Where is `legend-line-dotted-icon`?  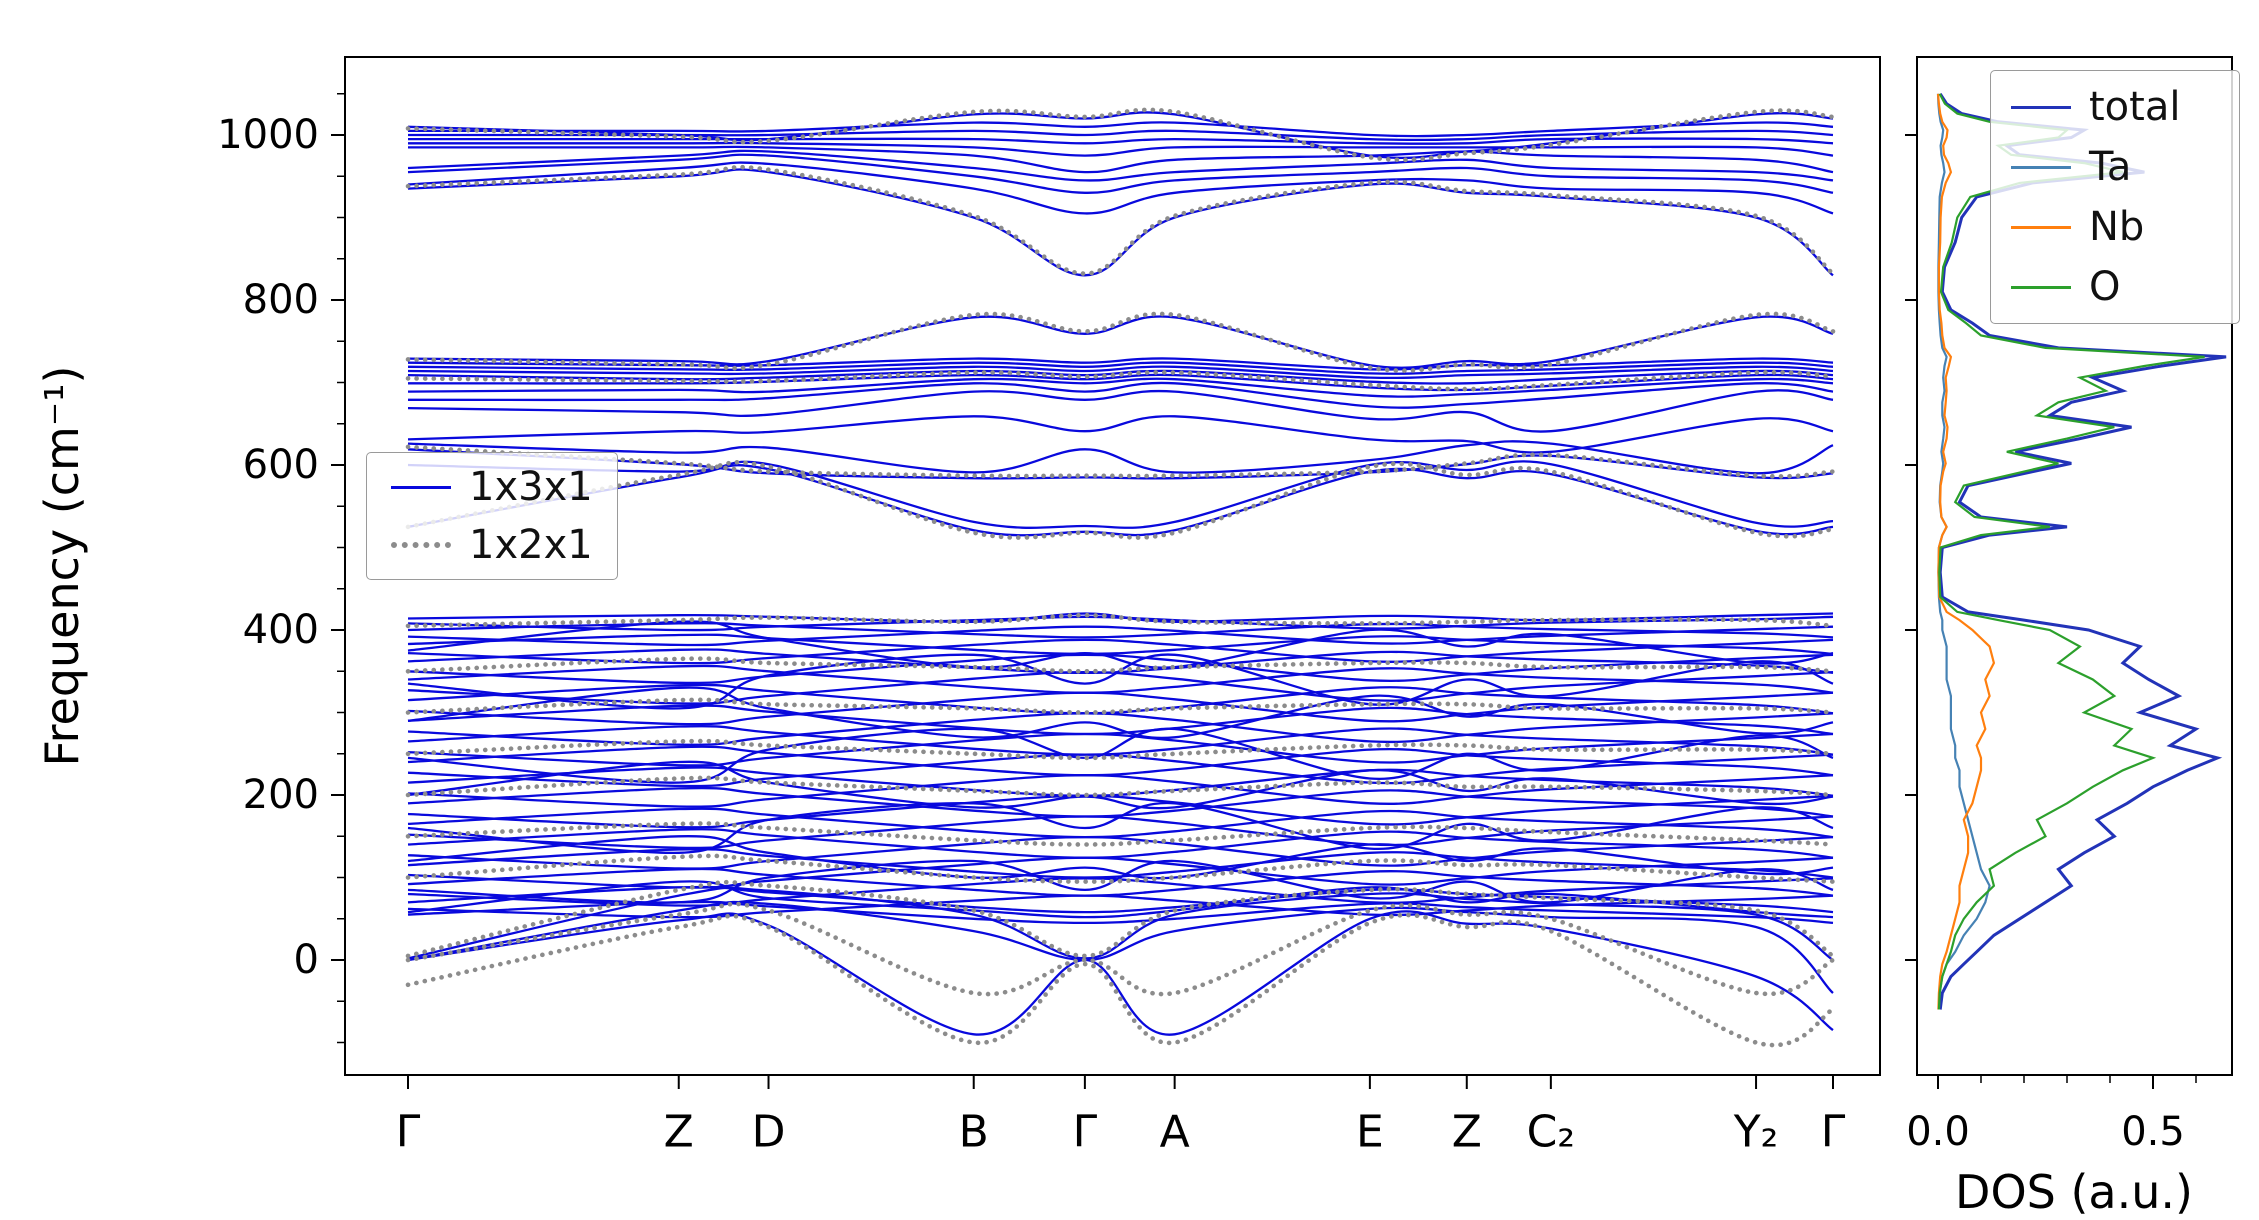
legend-line-dotted-icon is located at coordinates (421, 545).